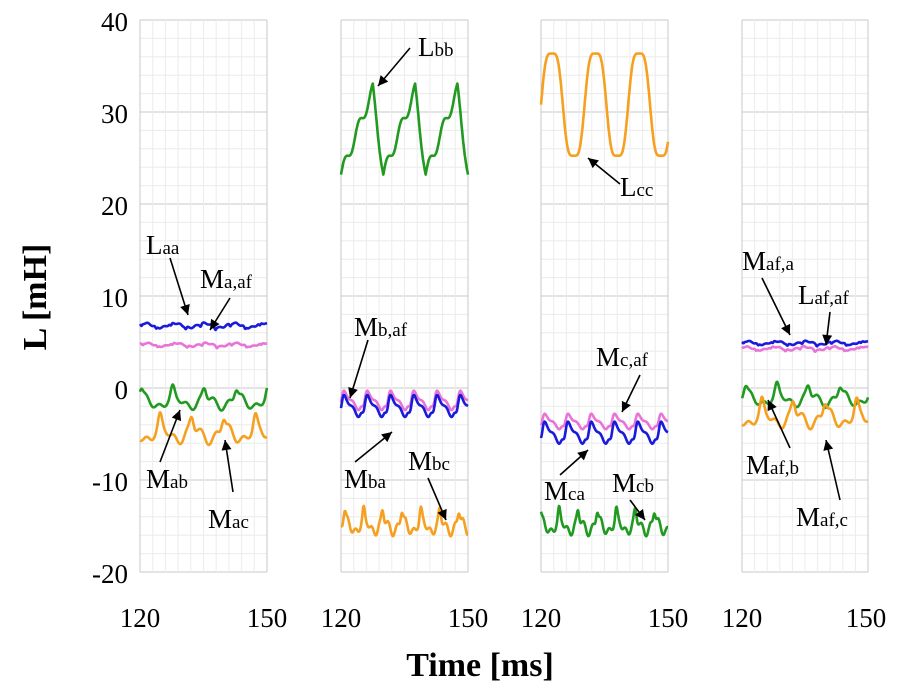 The width and height of the screenshot is (901, 693). What do you see at coordinates (633, 483) in the screenshot?
I see `label-mcb: Mcb` at bounding box center [633, 483].